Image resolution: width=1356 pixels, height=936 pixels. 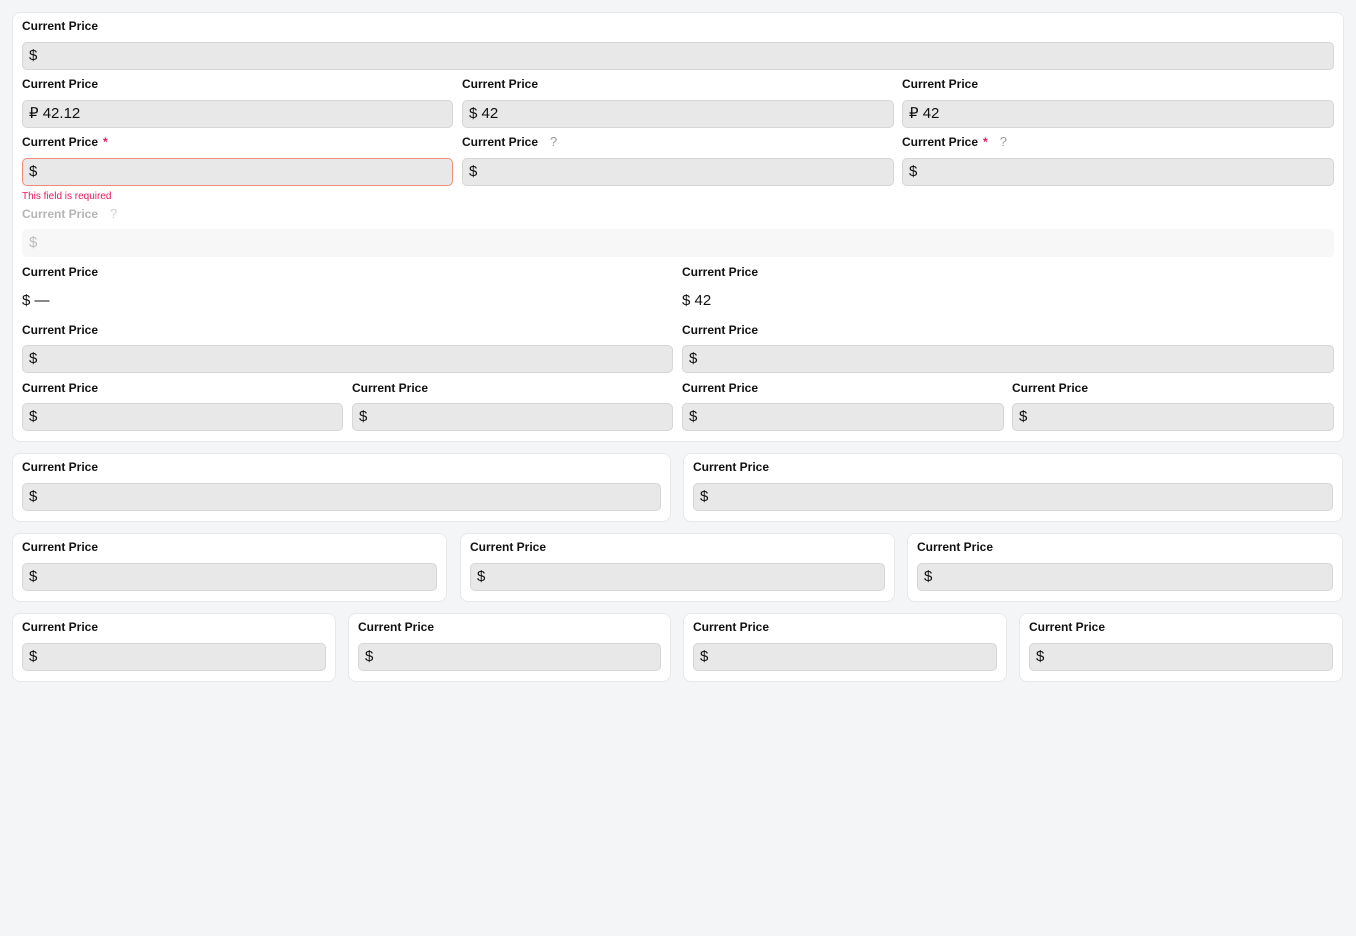 I want to click on price-input: $ 42, so click(x=678, y=114).